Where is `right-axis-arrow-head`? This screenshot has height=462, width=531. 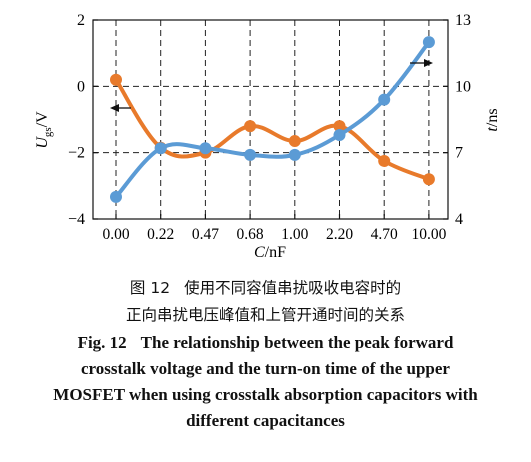
right-axis-arrow-head is located at coordinates (428, 63).